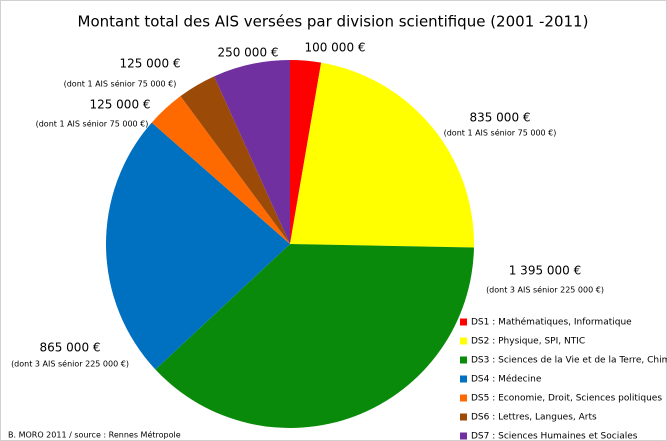 The height and width of the screenshot is (441, 667). Describe the element at coordinates (247, 53) in the screenshot. I see `data-label: 250 000 €` at that location.